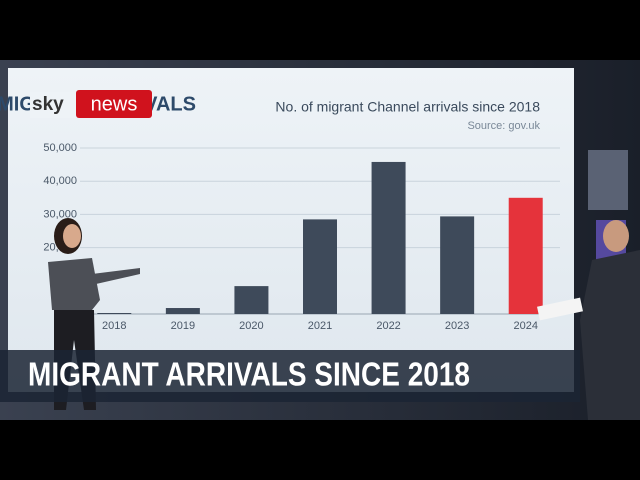 The height and width of the screenshot is (480, 640). What do you see at coordinates (60, 148) in the screenshot?
I see `y-tick-label: 50,000` at bounding box center [60, 148].